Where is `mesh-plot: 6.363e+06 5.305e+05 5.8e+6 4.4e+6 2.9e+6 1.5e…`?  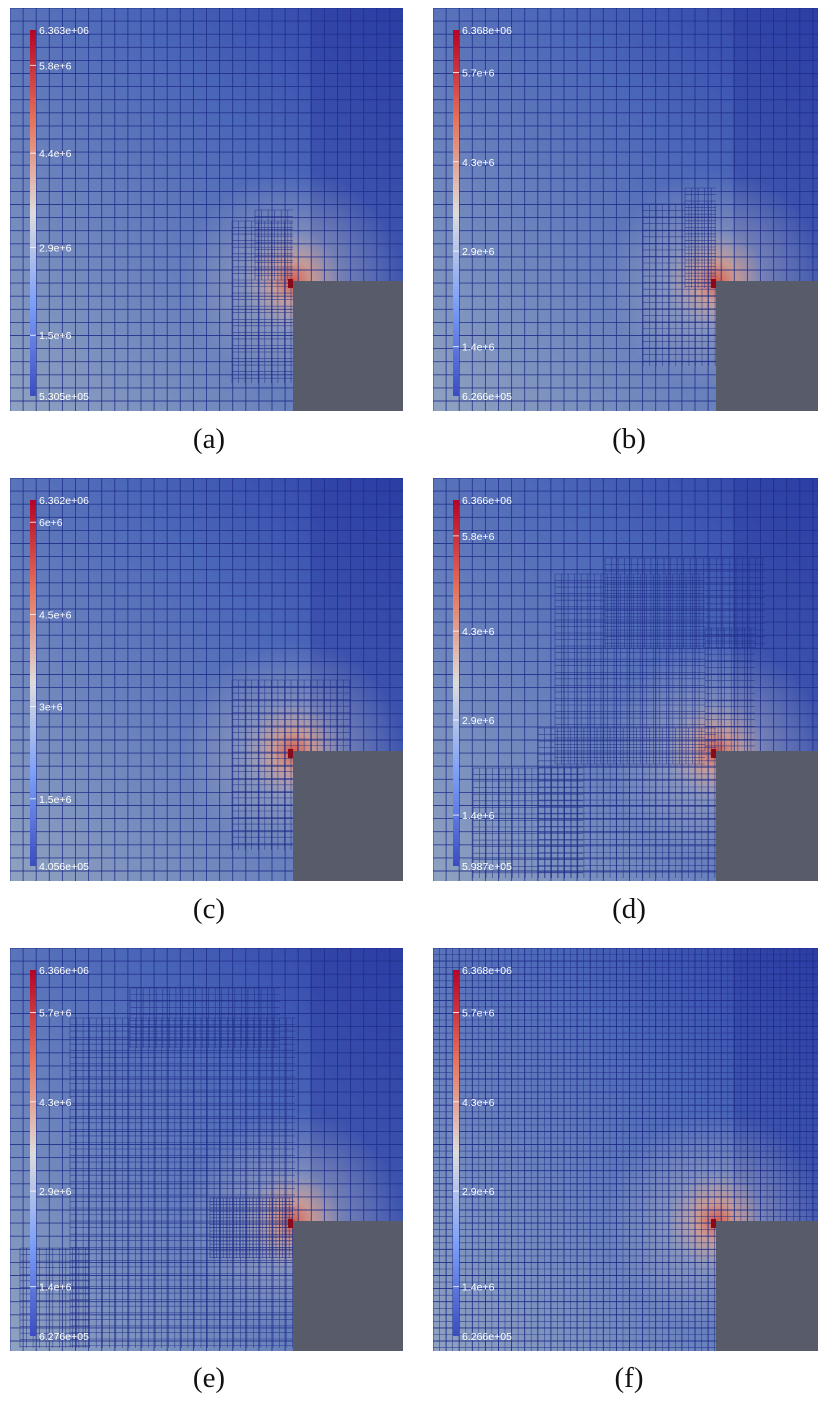 mesh-plot: 6.363e+06 5.305e+05 5.8e+6 4.4e+6 2.9e+6 1.5e… is located at coordinates (206, 209).